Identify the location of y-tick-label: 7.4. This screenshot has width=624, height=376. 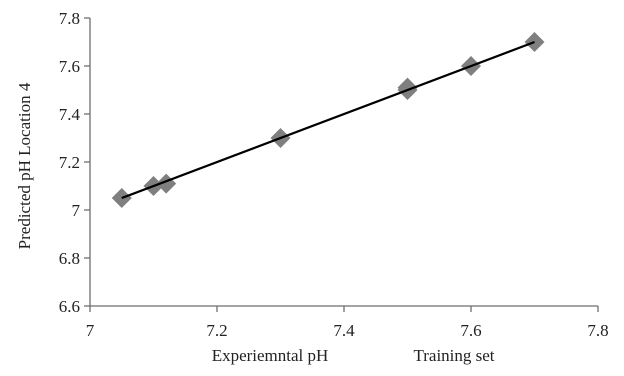
(70, 114).